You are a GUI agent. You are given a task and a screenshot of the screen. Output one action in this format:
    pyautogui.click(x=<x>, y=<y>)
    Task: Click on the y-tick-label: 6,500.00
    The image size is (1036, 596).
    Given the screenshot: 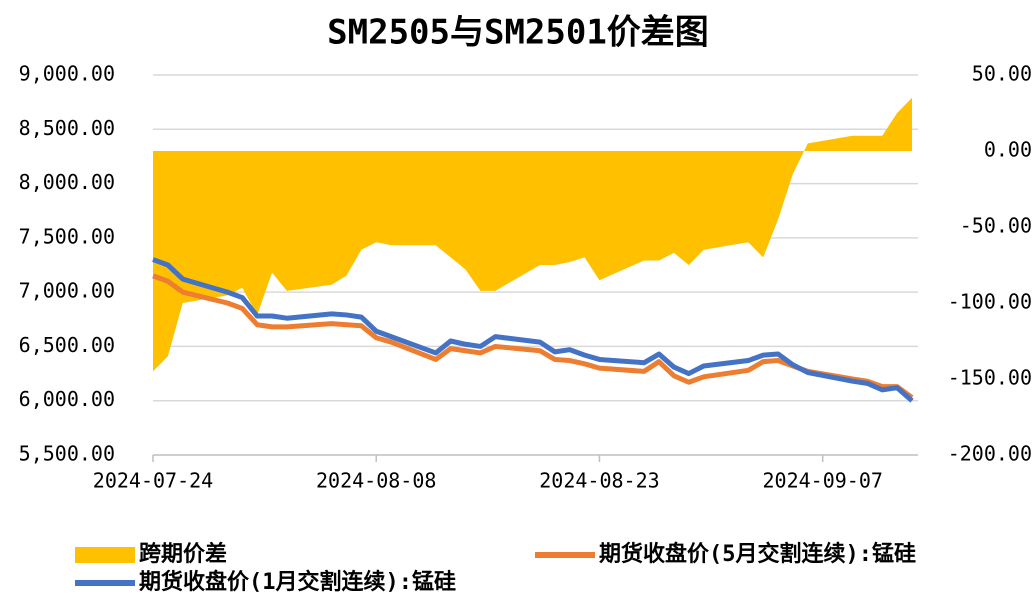 What is the action you would take?
    pyautogui.click(x=67, y=345)
    